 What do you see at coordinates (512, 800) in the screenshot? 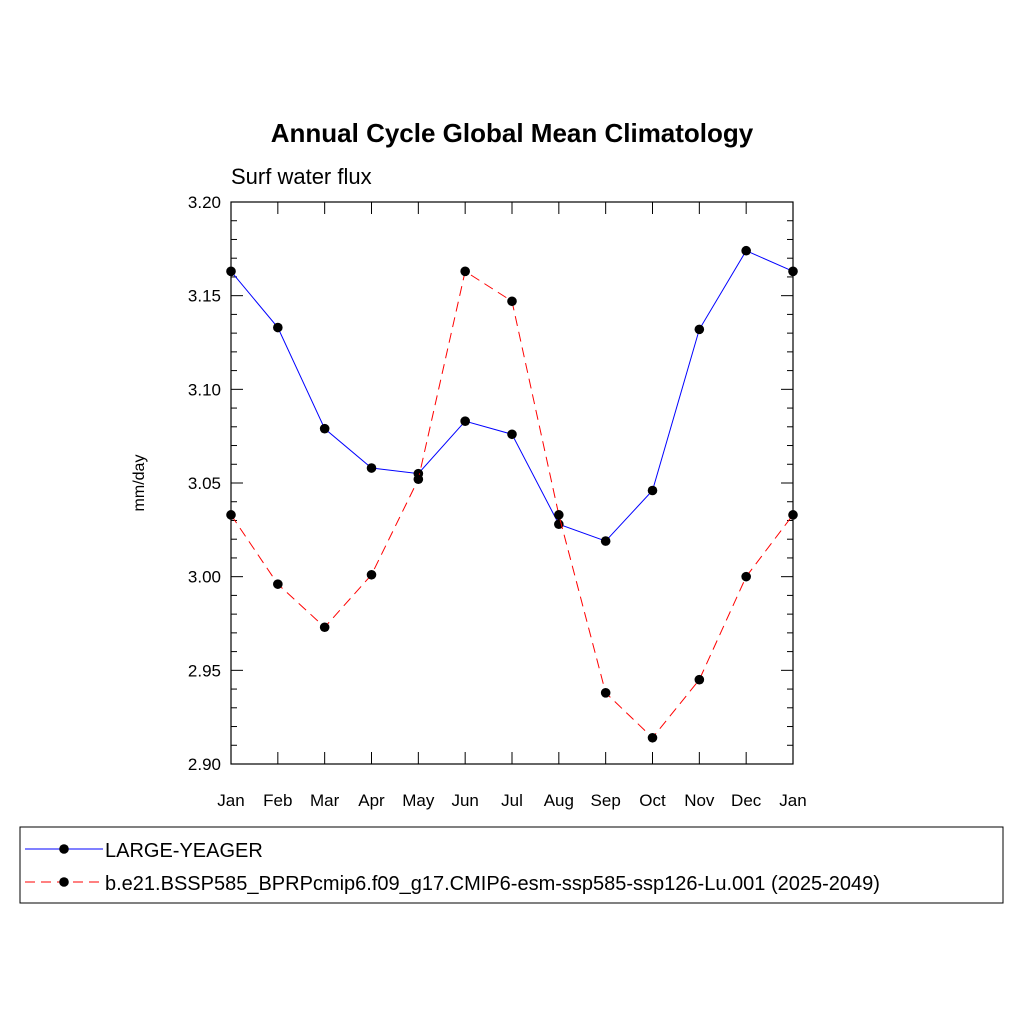
I see `x-tick-label: Jul` at bounding box center [512, 800].